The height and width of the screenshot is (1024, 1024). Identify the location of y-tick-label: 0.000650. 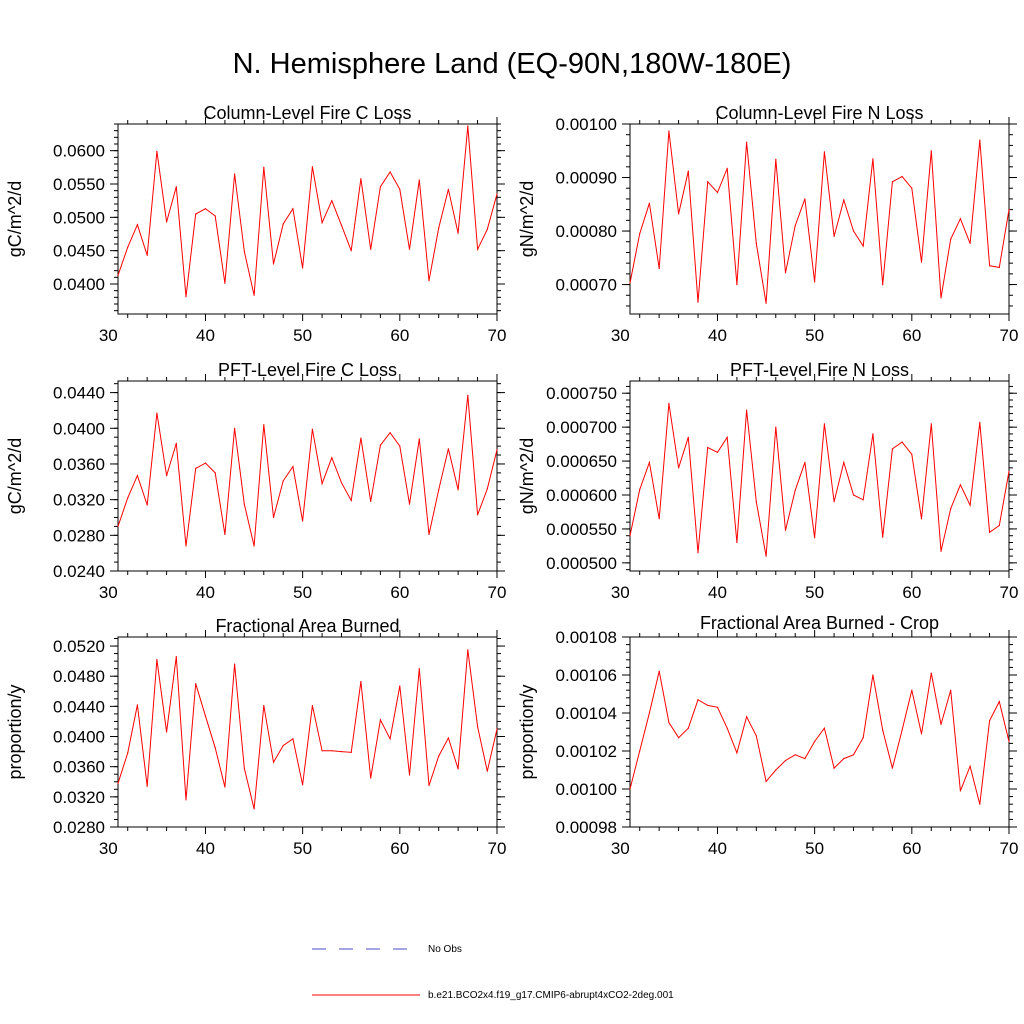
(581, 461).